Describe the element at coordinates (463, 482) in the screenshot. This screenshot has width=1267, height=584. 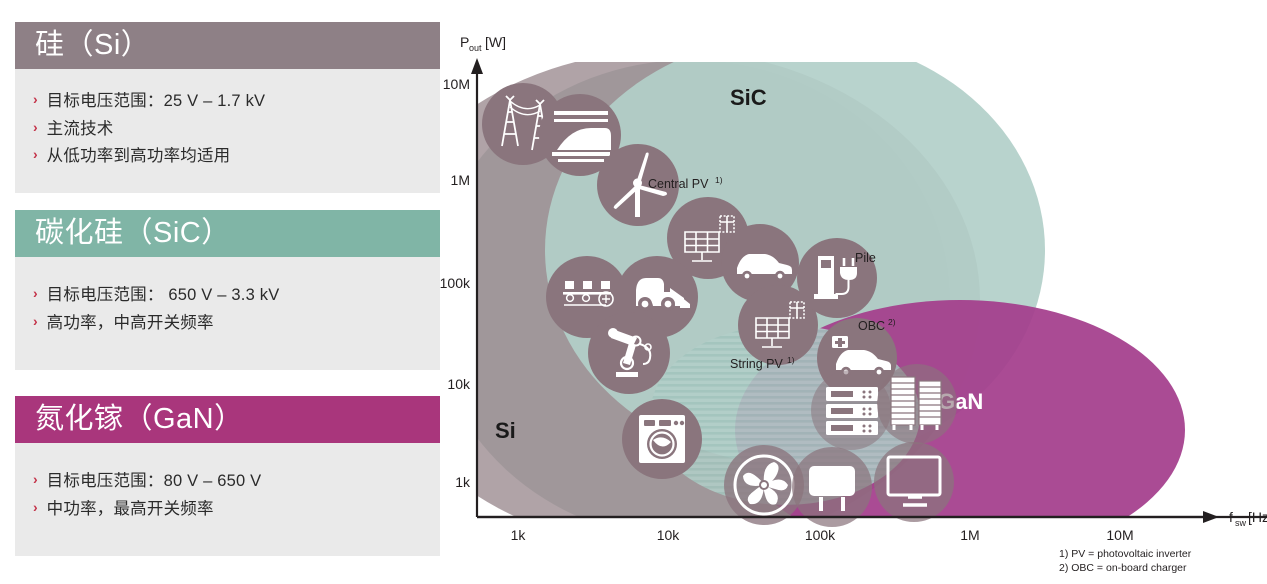
I see `y-tick-1k: 1k` at that location.